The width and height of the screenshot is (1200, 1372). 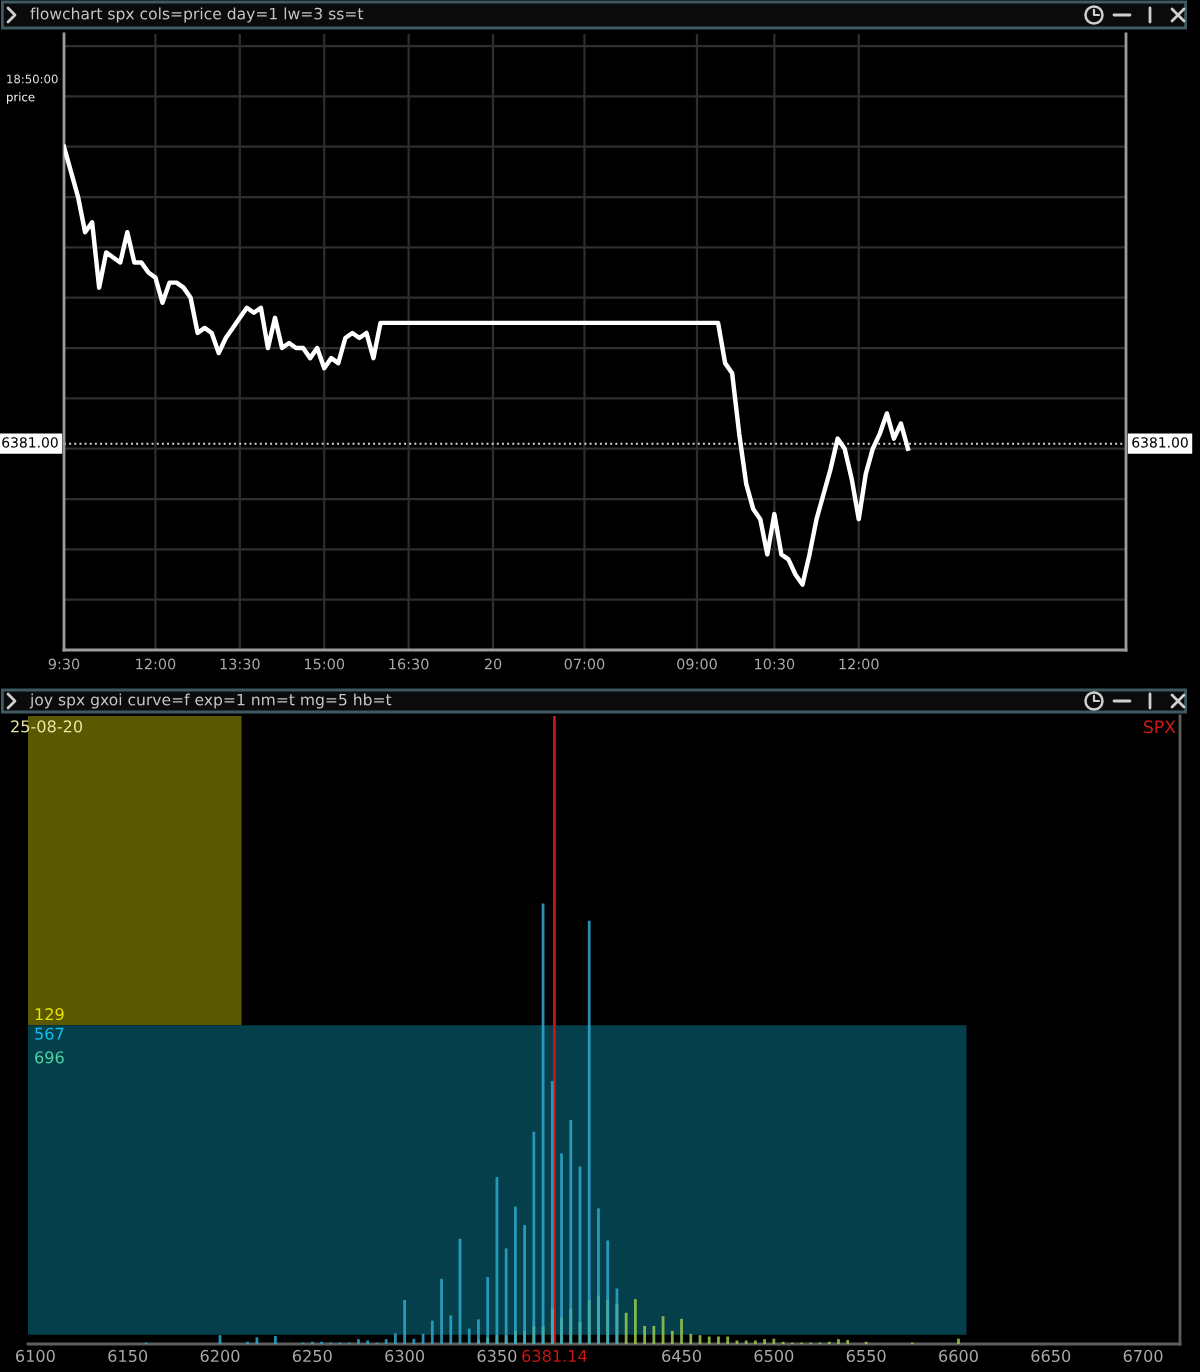 What do you see at coordinates (1051, 1356) in the screenshot?
I see `x-tick-label: 6650` at bounding box center [1051, 1356].